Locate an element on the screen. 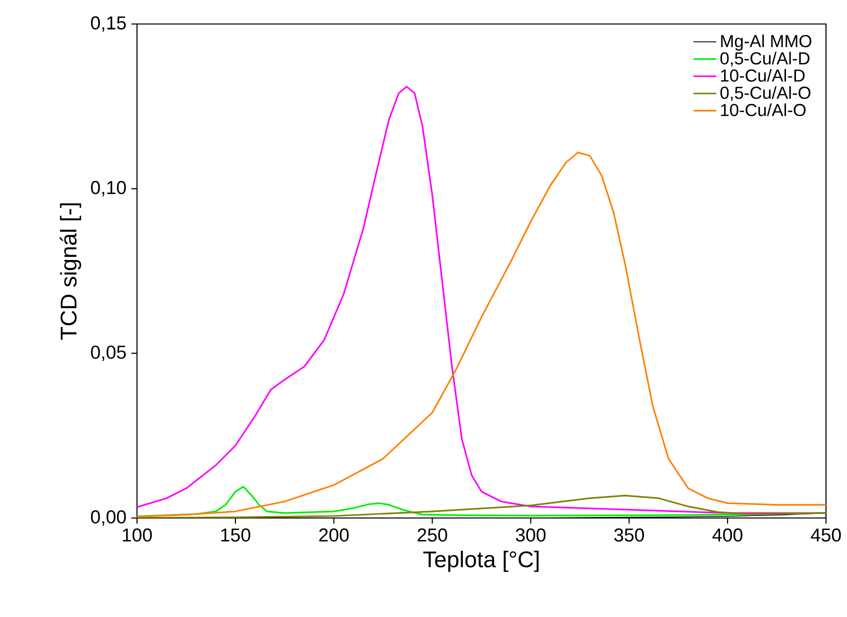 This screenshot has width=847, height=617. x-tick-label: 250 is located at coordinates (433, 535).